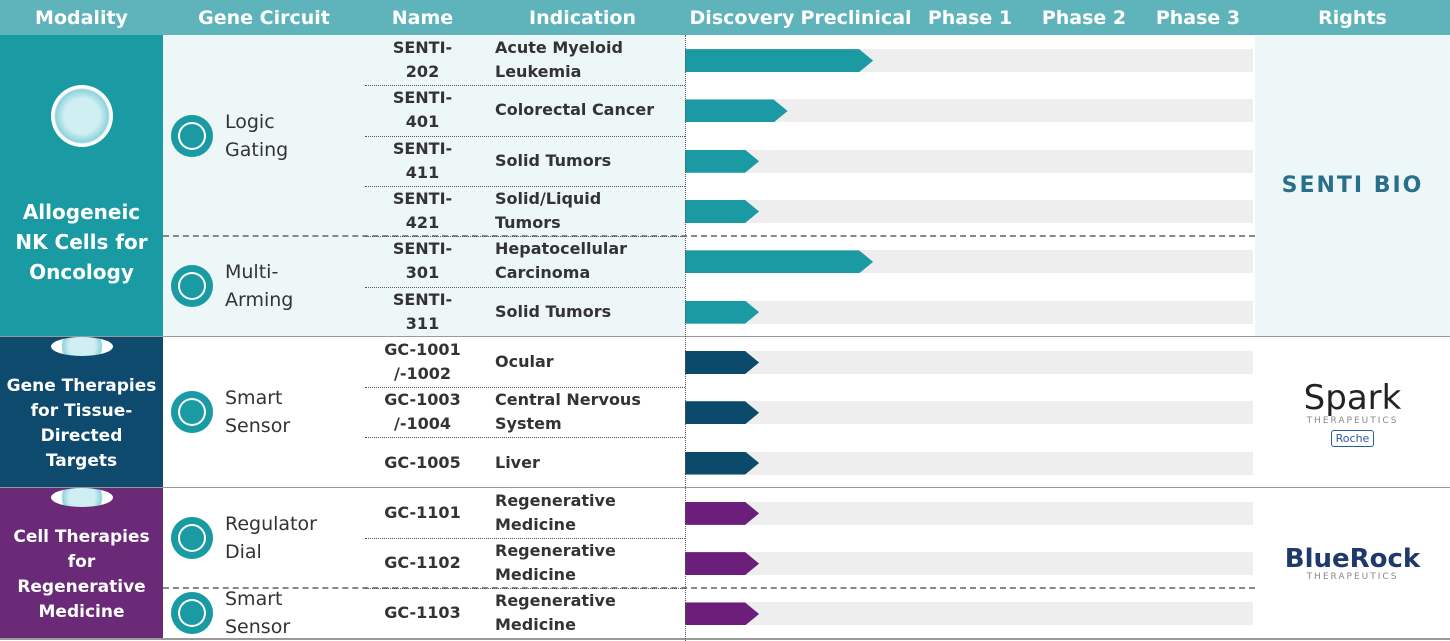  What do you see at coordinates (271, 537) in the screenshot?
I see `circuit-label: Regulator Dial` at bounding box center [271, 537].